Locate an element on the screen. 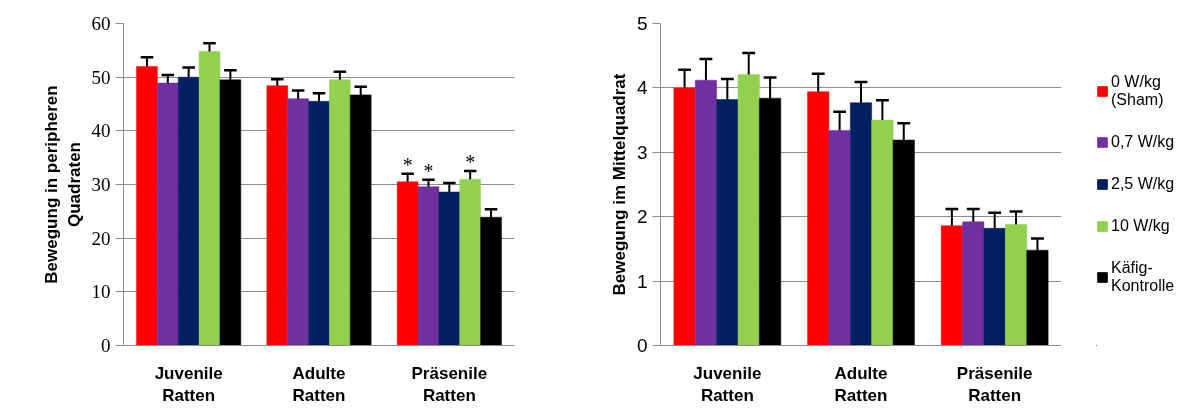 The height and width of the screenshot is (410, 1201). y-tick-label: 60 is located at coordinates (101, 23).